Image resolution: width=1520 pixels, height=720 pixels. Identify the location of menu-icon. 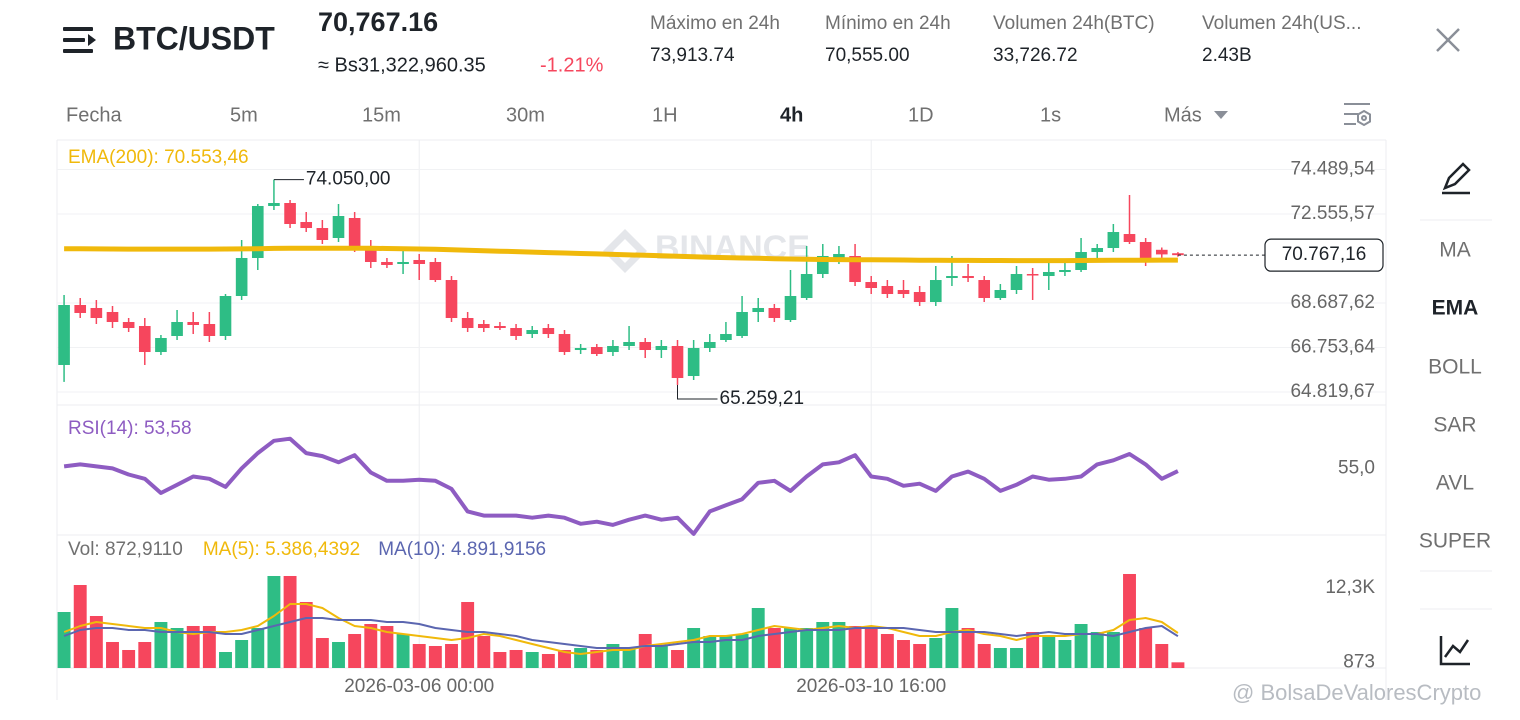
(79, 40).